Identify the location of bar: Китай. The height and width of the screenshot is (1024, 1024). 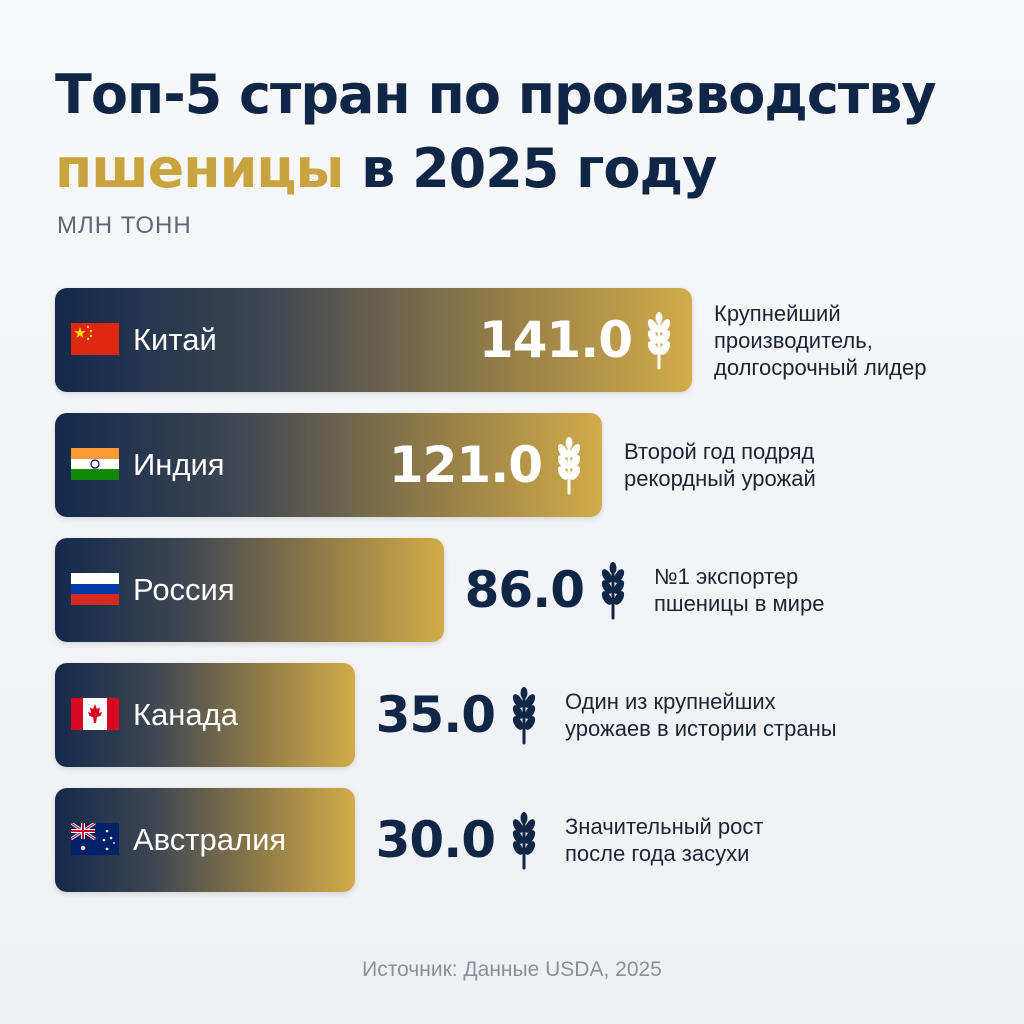
(373, 340).